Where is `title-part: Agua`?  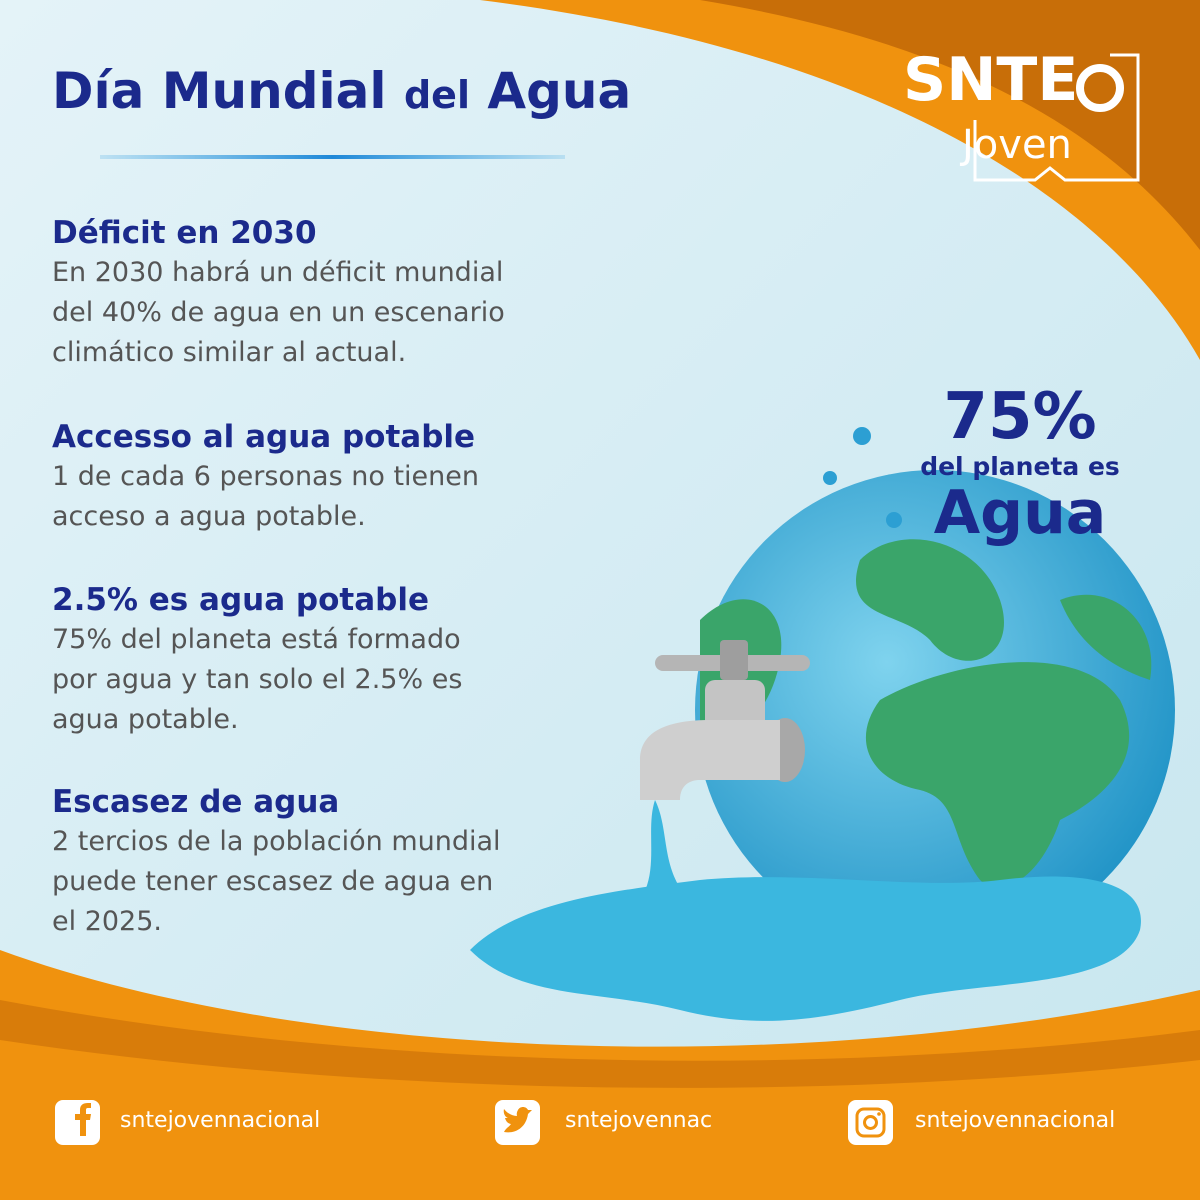 title-part: Agua is located at coordinates (559, 91).